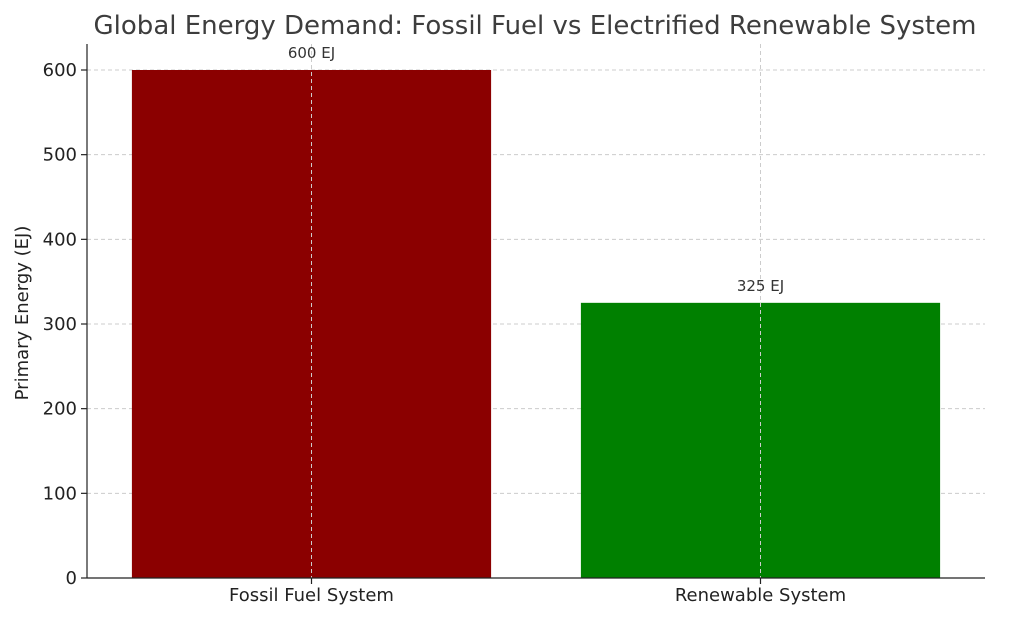  Describe the element at coordinates (60, 239) in the screenshot. I see `y-tick-label: 400` at that location.